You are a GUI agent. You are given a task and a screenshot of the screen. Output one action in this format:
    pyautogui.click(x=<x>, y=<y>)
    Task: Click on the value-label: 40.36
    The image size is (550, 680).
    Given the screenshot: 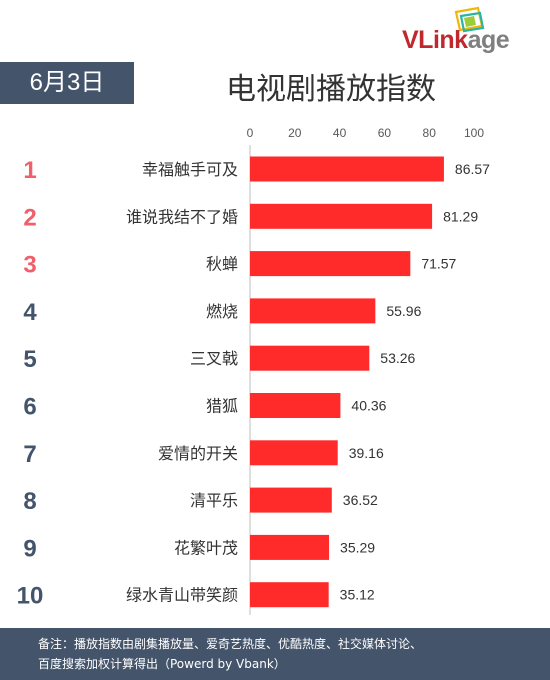 What is the action you would take?
    pyautogui.click(x=368, y=406)
    